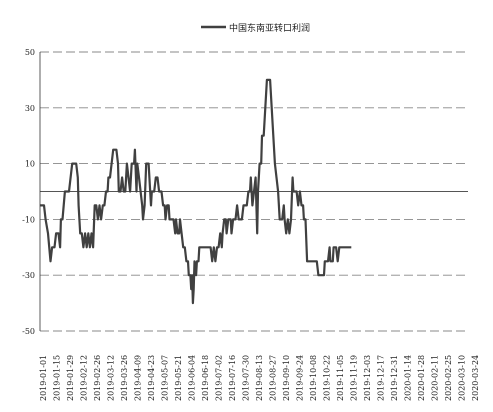 The image size is (493, 412). I want to click on x-tick-label: 2019-12-31, so click(394, 378).